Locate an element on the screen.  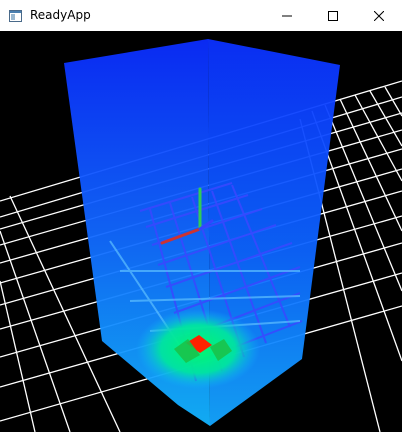
title-bar: ReadyApp is located at coordinates (201, 15).